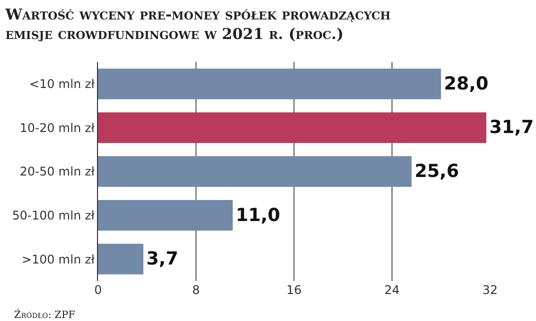  I want to click on y-tick-label: 10-20 mln zł, so click(58, 127).